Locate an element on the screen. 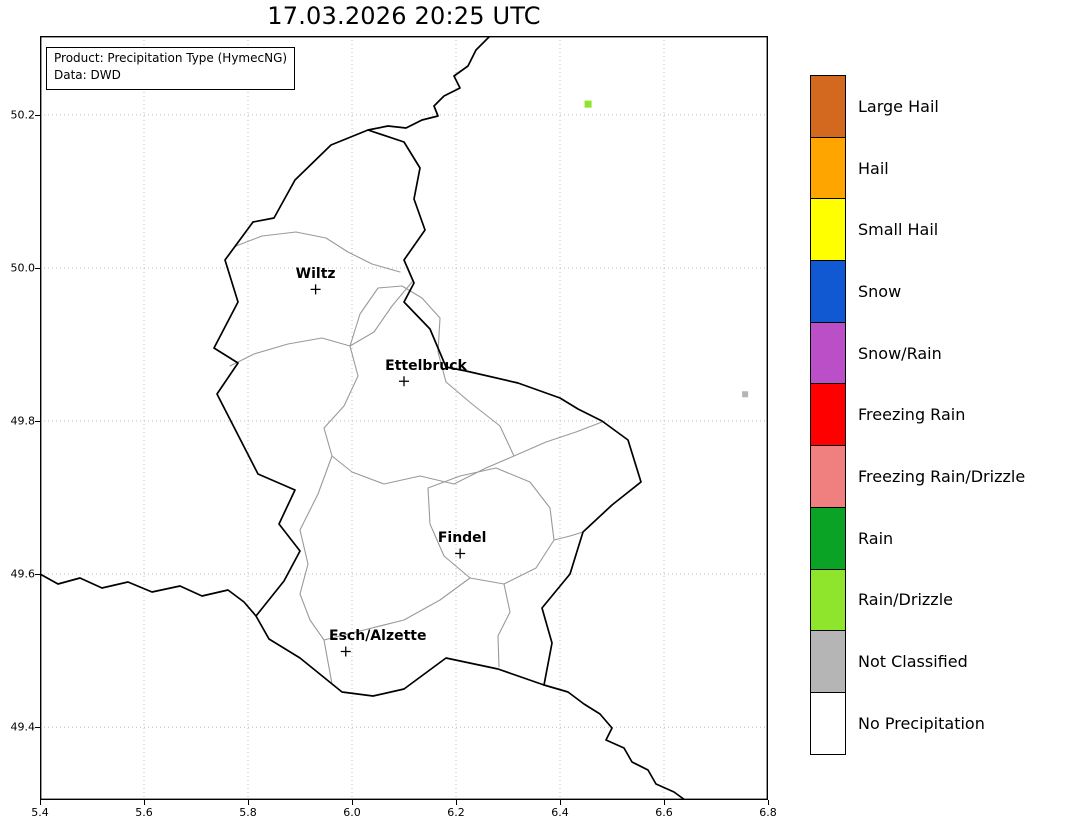 This screenshot has width=1072, height=828. legend-item: Snow/Rain is located at coordinates (941, 353).